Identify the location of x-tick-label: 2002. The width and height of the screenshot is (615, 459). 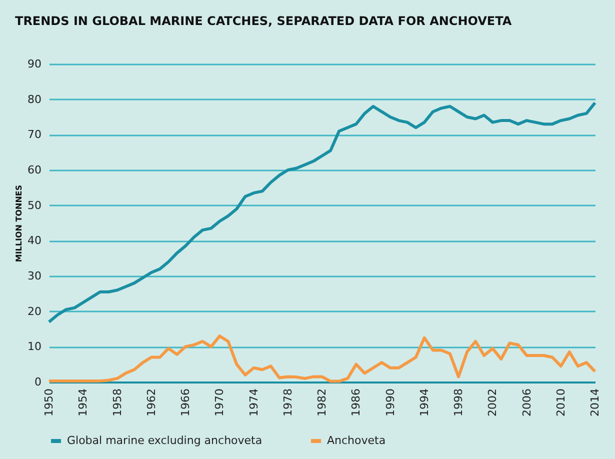
(493, 402).